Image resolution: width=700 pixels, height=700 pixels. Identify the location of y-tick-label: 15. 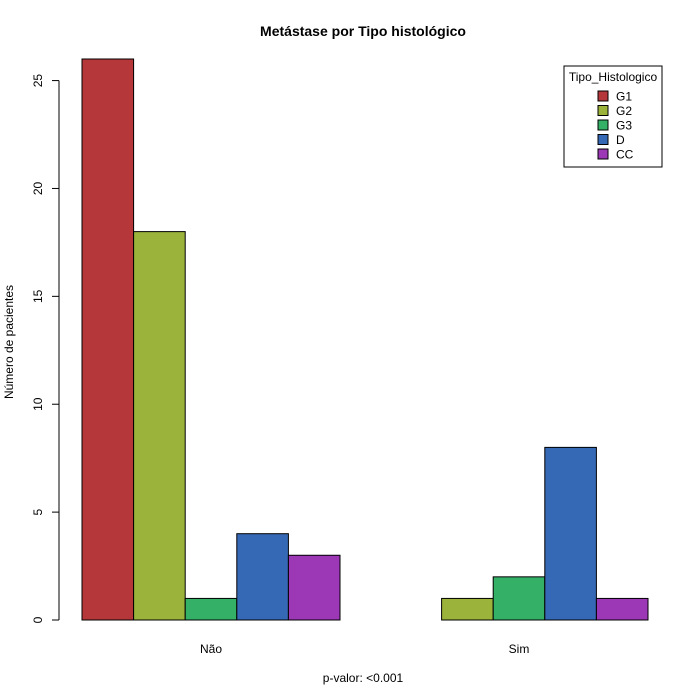
(38, 296).